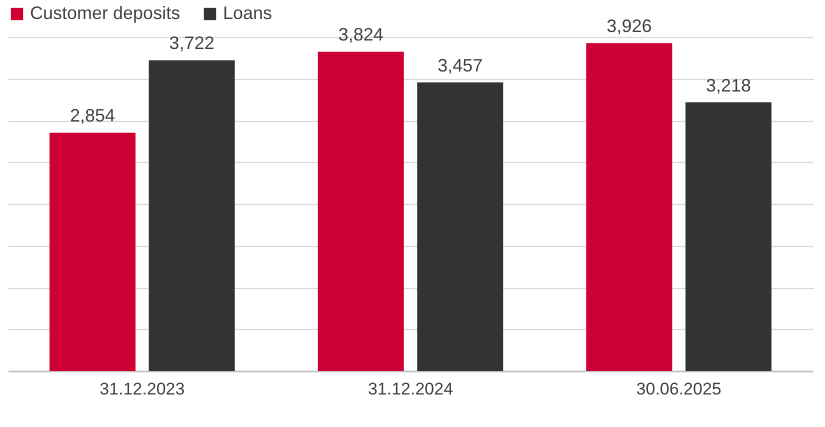  What do you see at coordinates (105, 13) in the screenshot?
I see `legend-label: Customer deposits` at bounding box center [105, 13].